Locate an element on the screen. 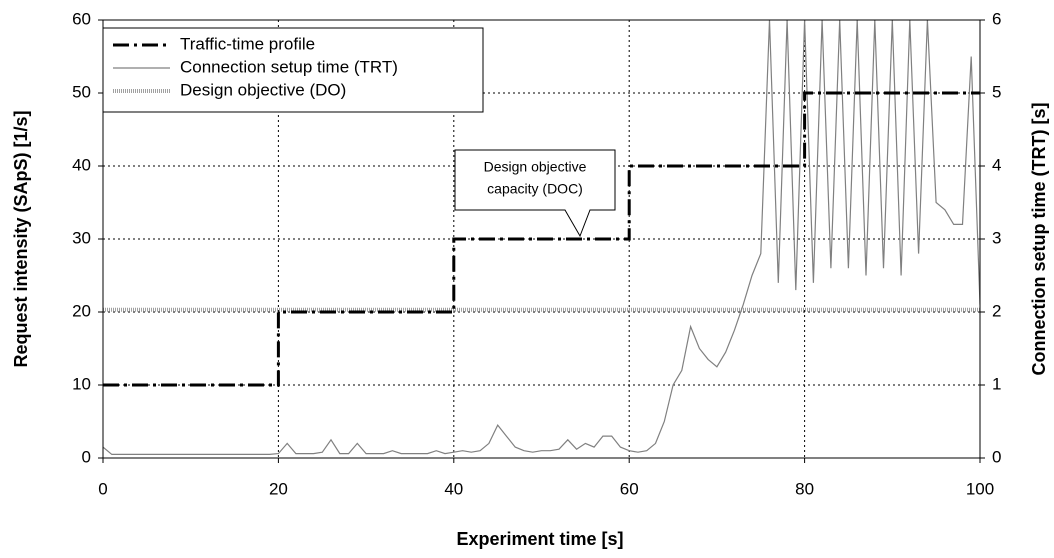  x-axis-title: Experiment time [s] is located at coordinates (539, 539).